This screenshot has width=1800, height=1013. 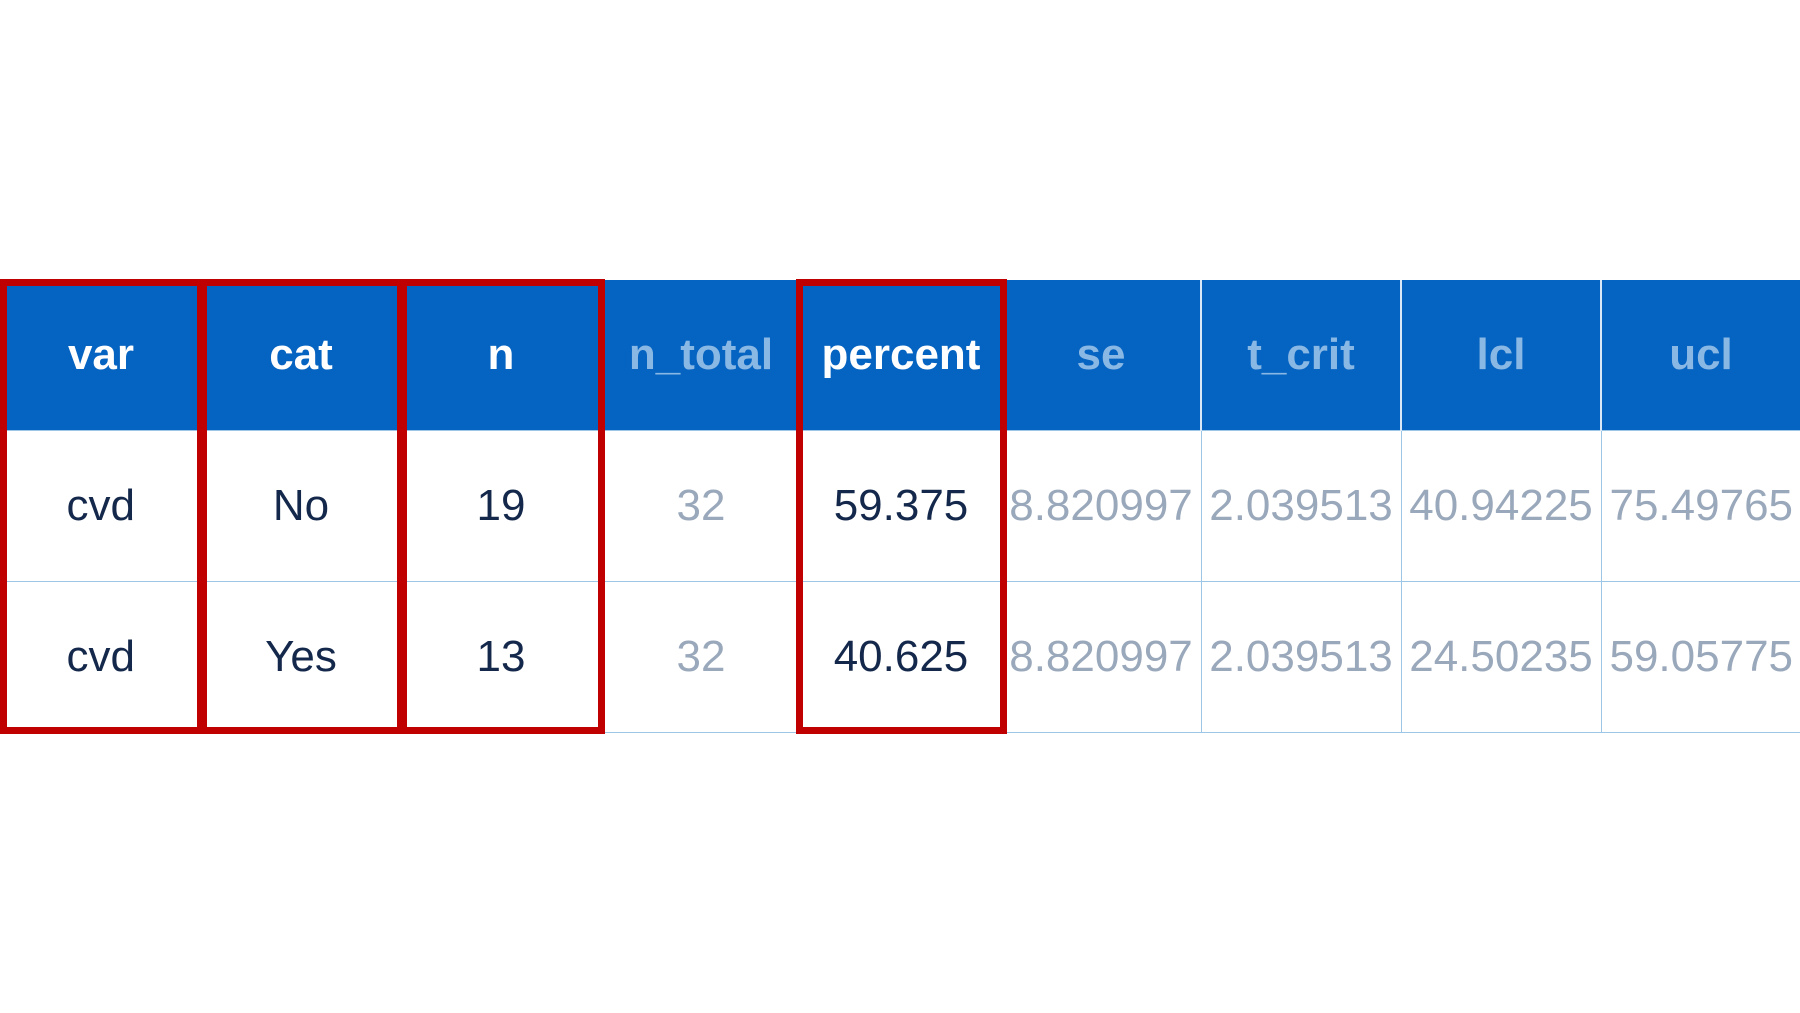 I want to click on cell-ucl: 59.05775, so click(x=1700, y=657).